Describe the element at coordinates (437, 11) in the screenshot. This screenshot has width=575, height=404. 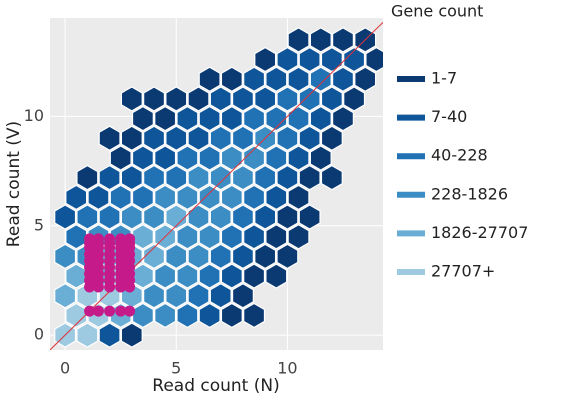
I see `legend-title: Gene count` at that location.